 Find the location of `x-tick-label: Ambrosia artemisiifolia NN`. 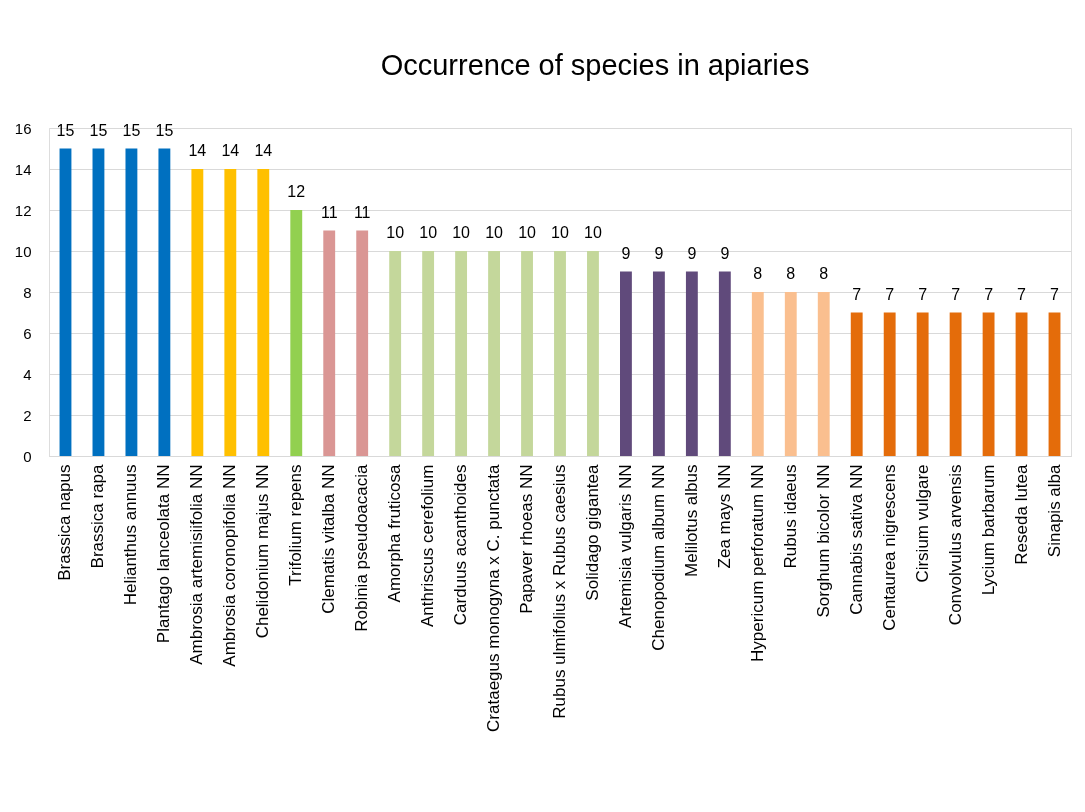

x-tick-label: Ambrosia artemisiifolia NN is located at coordinates (197, 564).